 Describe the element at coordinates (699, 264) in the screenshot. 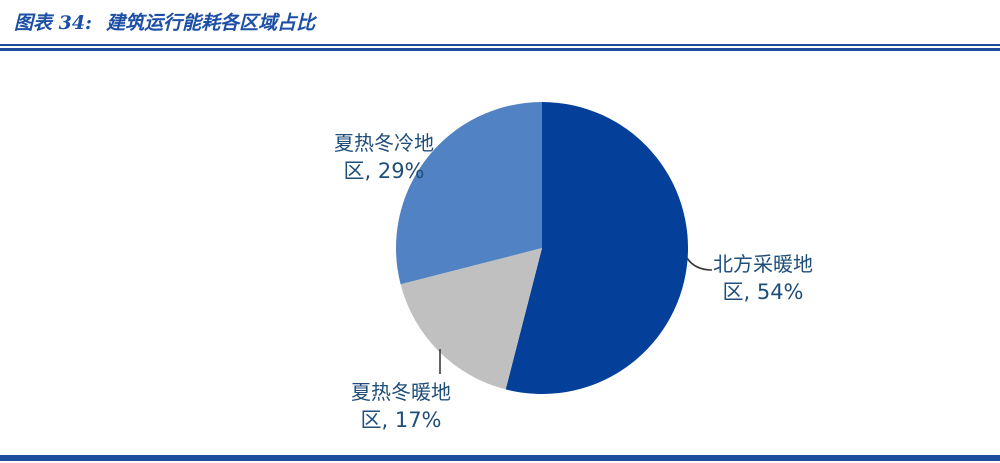

I see `leader-line-north-region` at that location.